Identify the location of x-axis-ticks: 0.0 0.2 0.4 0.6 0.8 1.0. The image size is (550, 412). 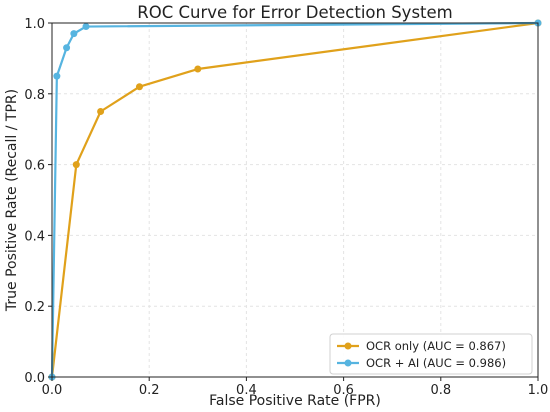
(295, 387).